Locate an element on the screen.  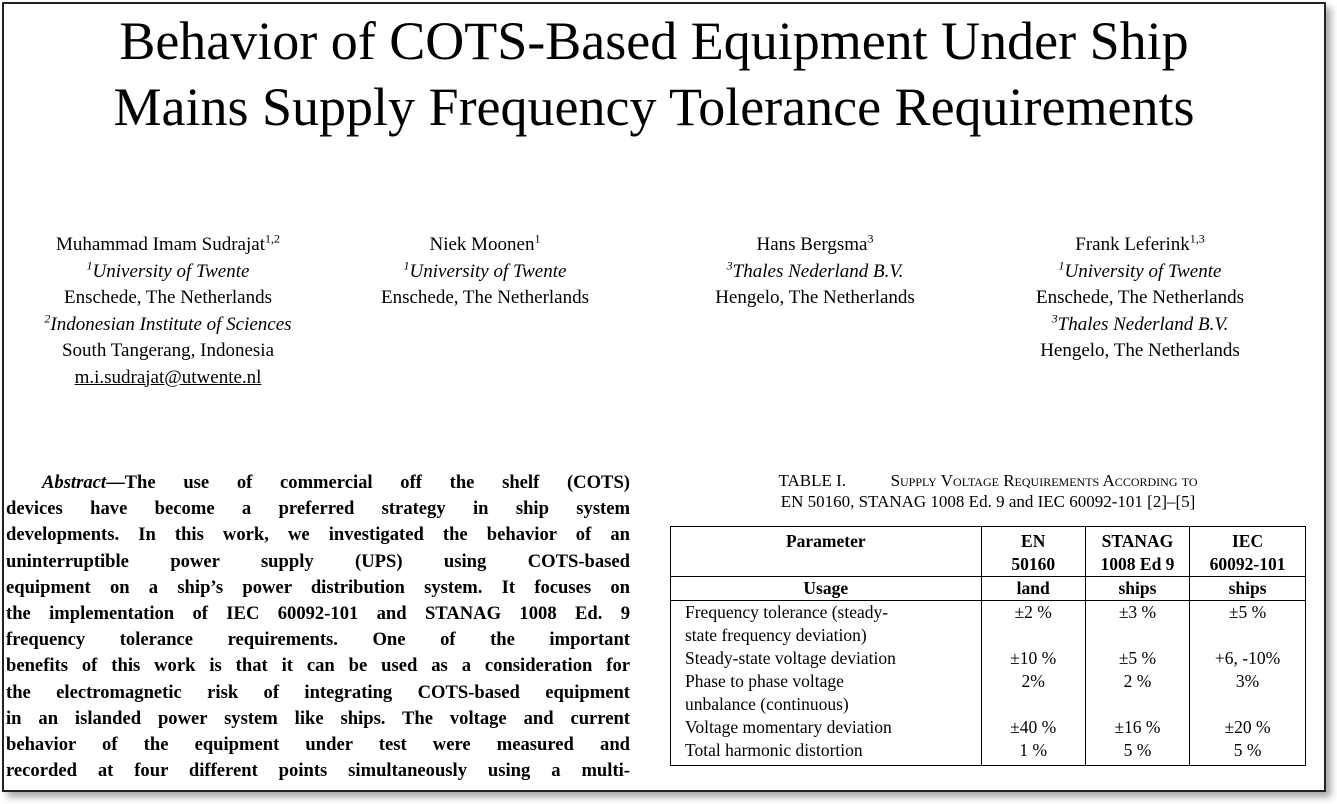
author-name: Niek Moonen1 is located at coordinates (485, 245).